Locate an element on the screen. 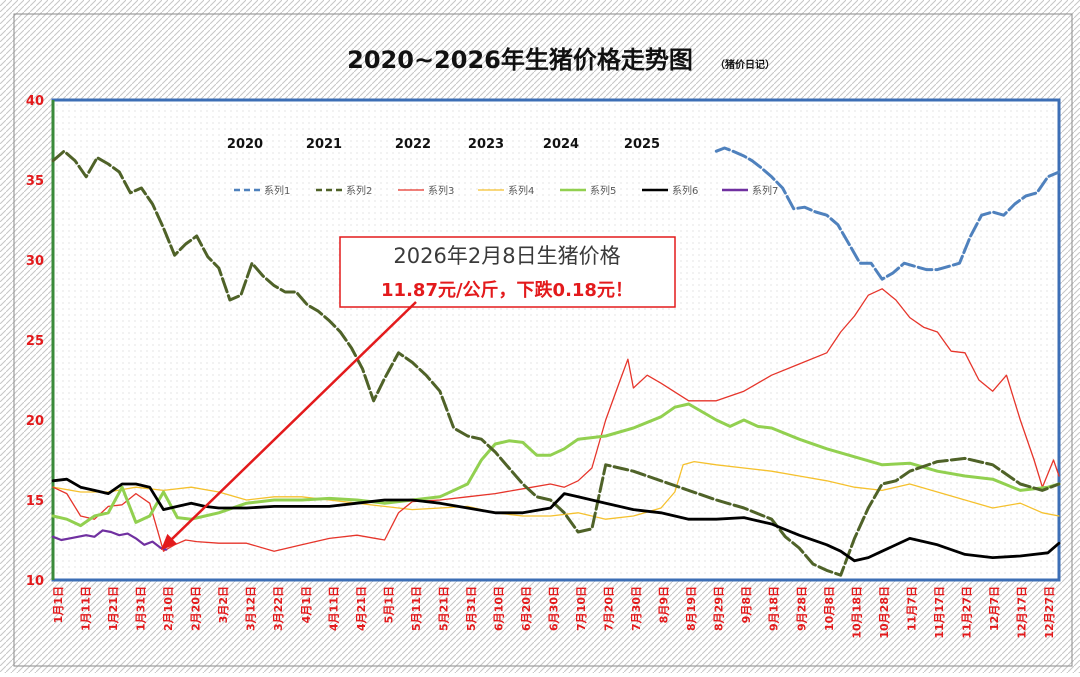 This screenshot has width=1080, height=677. year-label: 2024 is located at coordinates (561, 144).